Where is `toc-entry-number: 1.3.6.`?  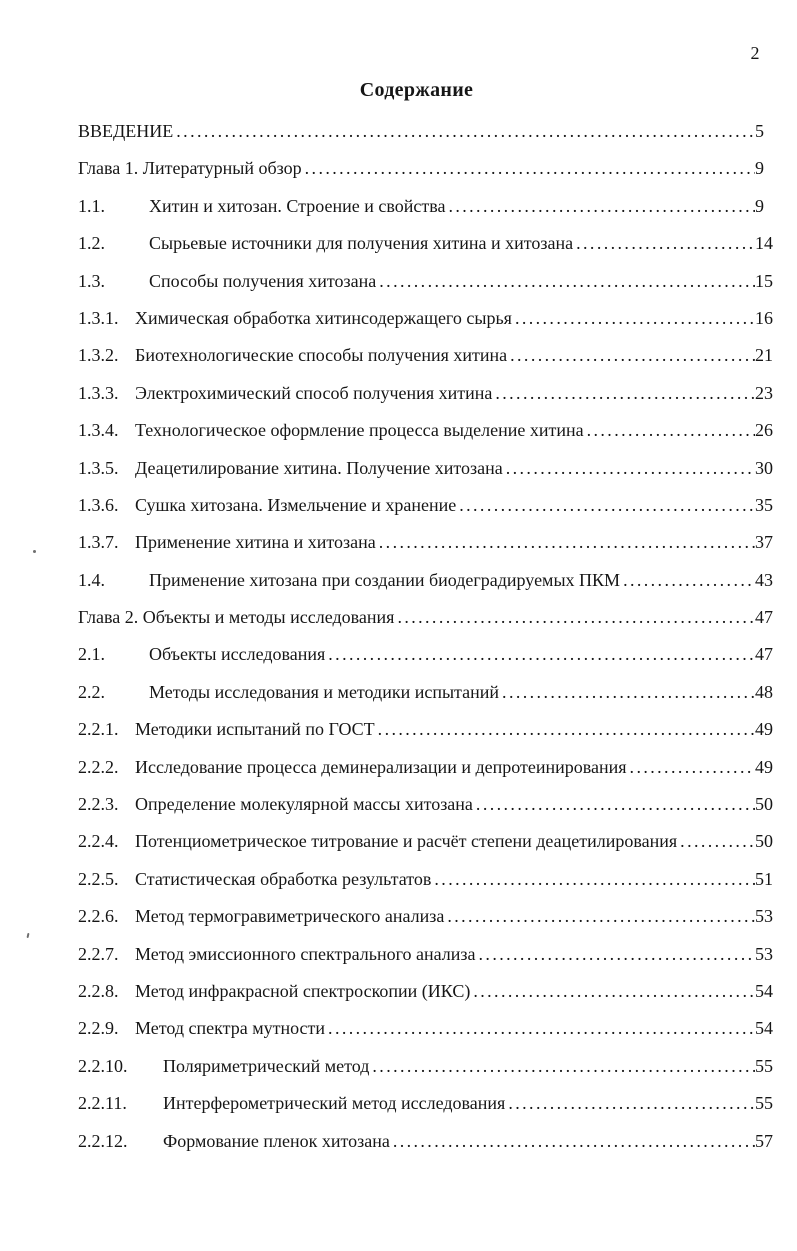
toc-entry-number: 1.3.6. is located at coordinates (98, 504).